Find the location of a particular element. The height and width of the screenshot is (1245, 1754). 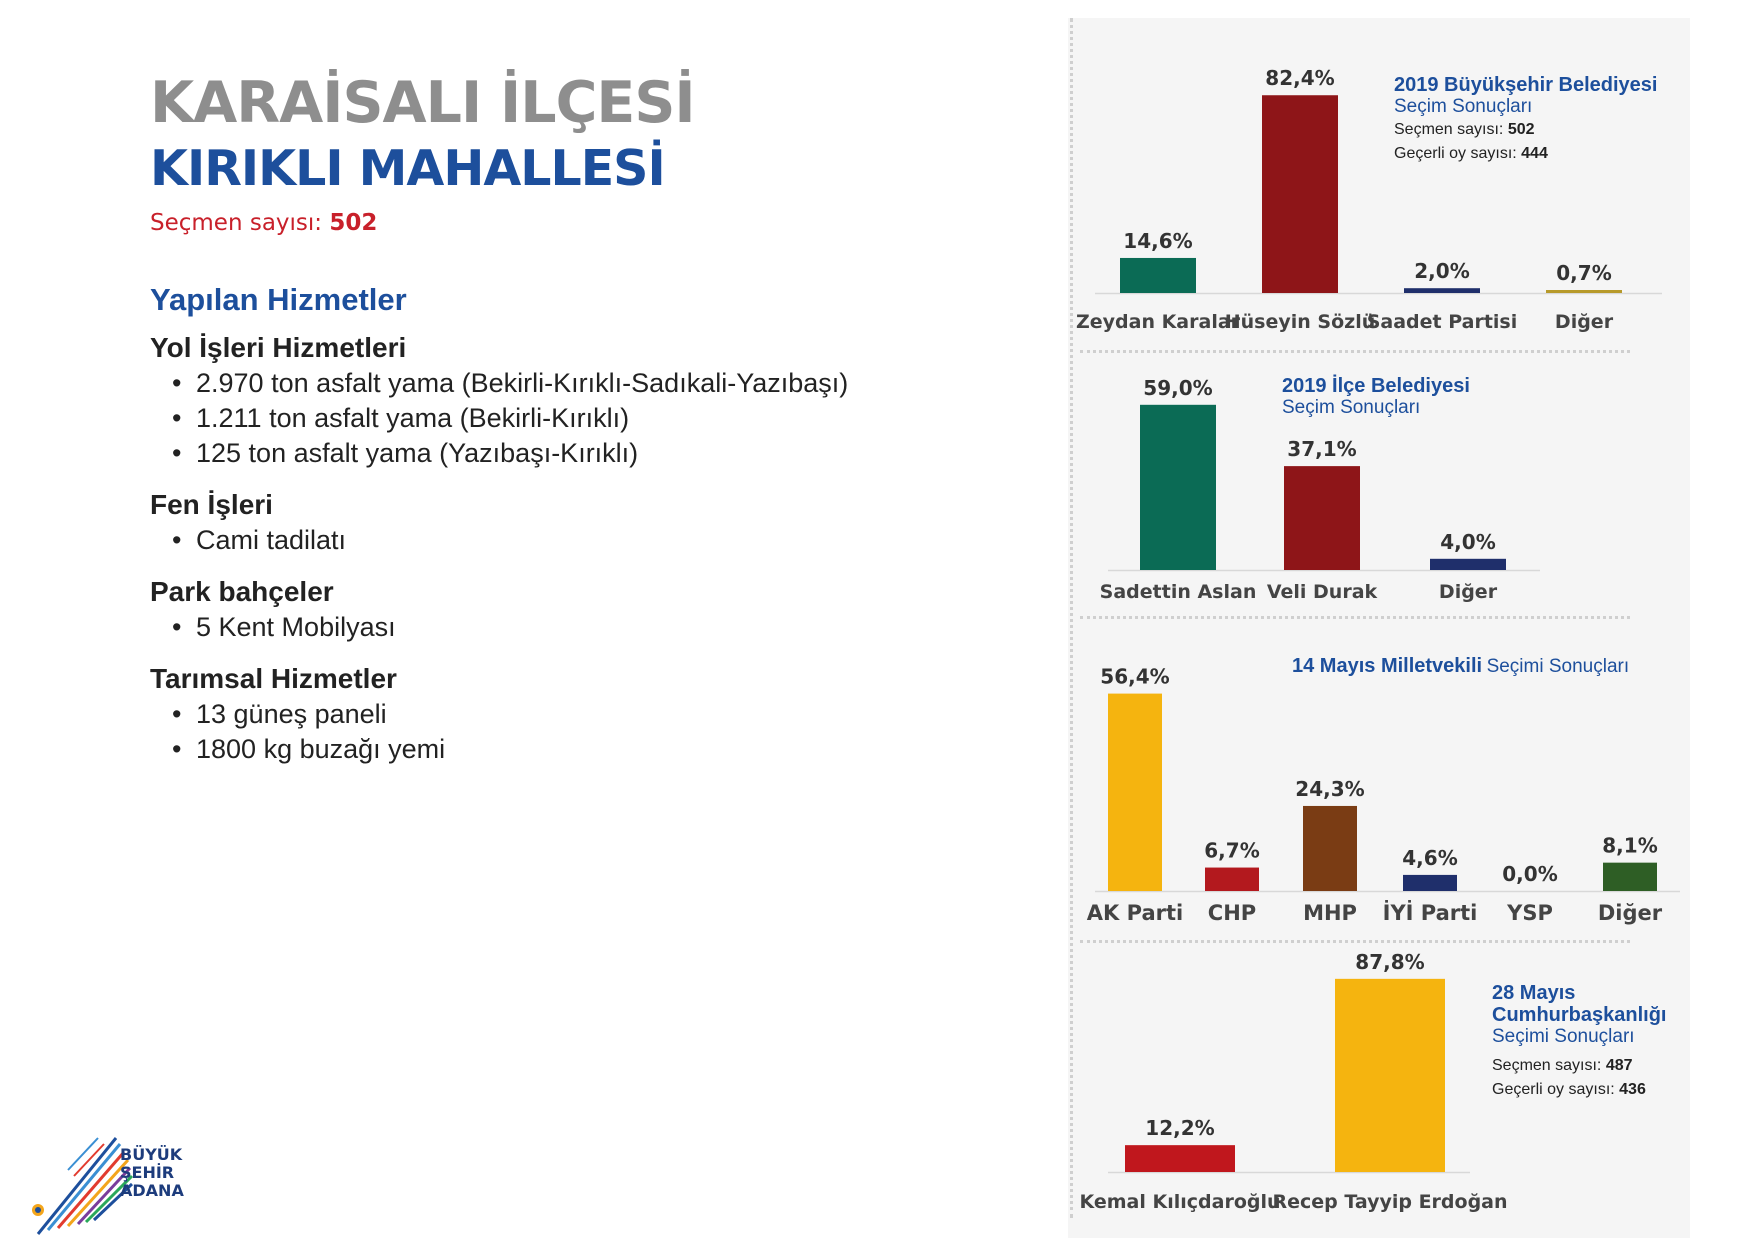

chart3-value-label: 6,7% is located at coordinates (1231, 851).